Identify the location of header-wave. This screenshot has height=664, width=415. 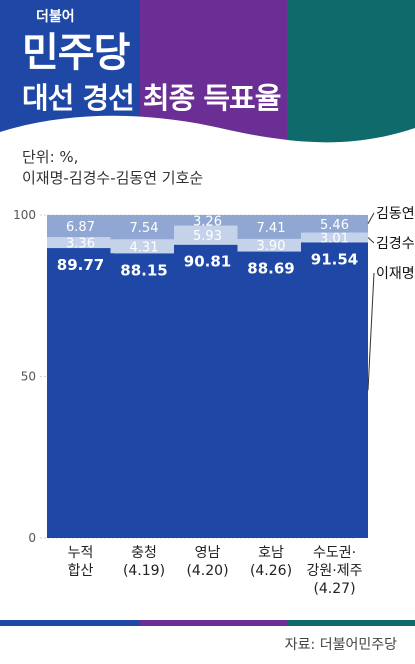
(207, 131).